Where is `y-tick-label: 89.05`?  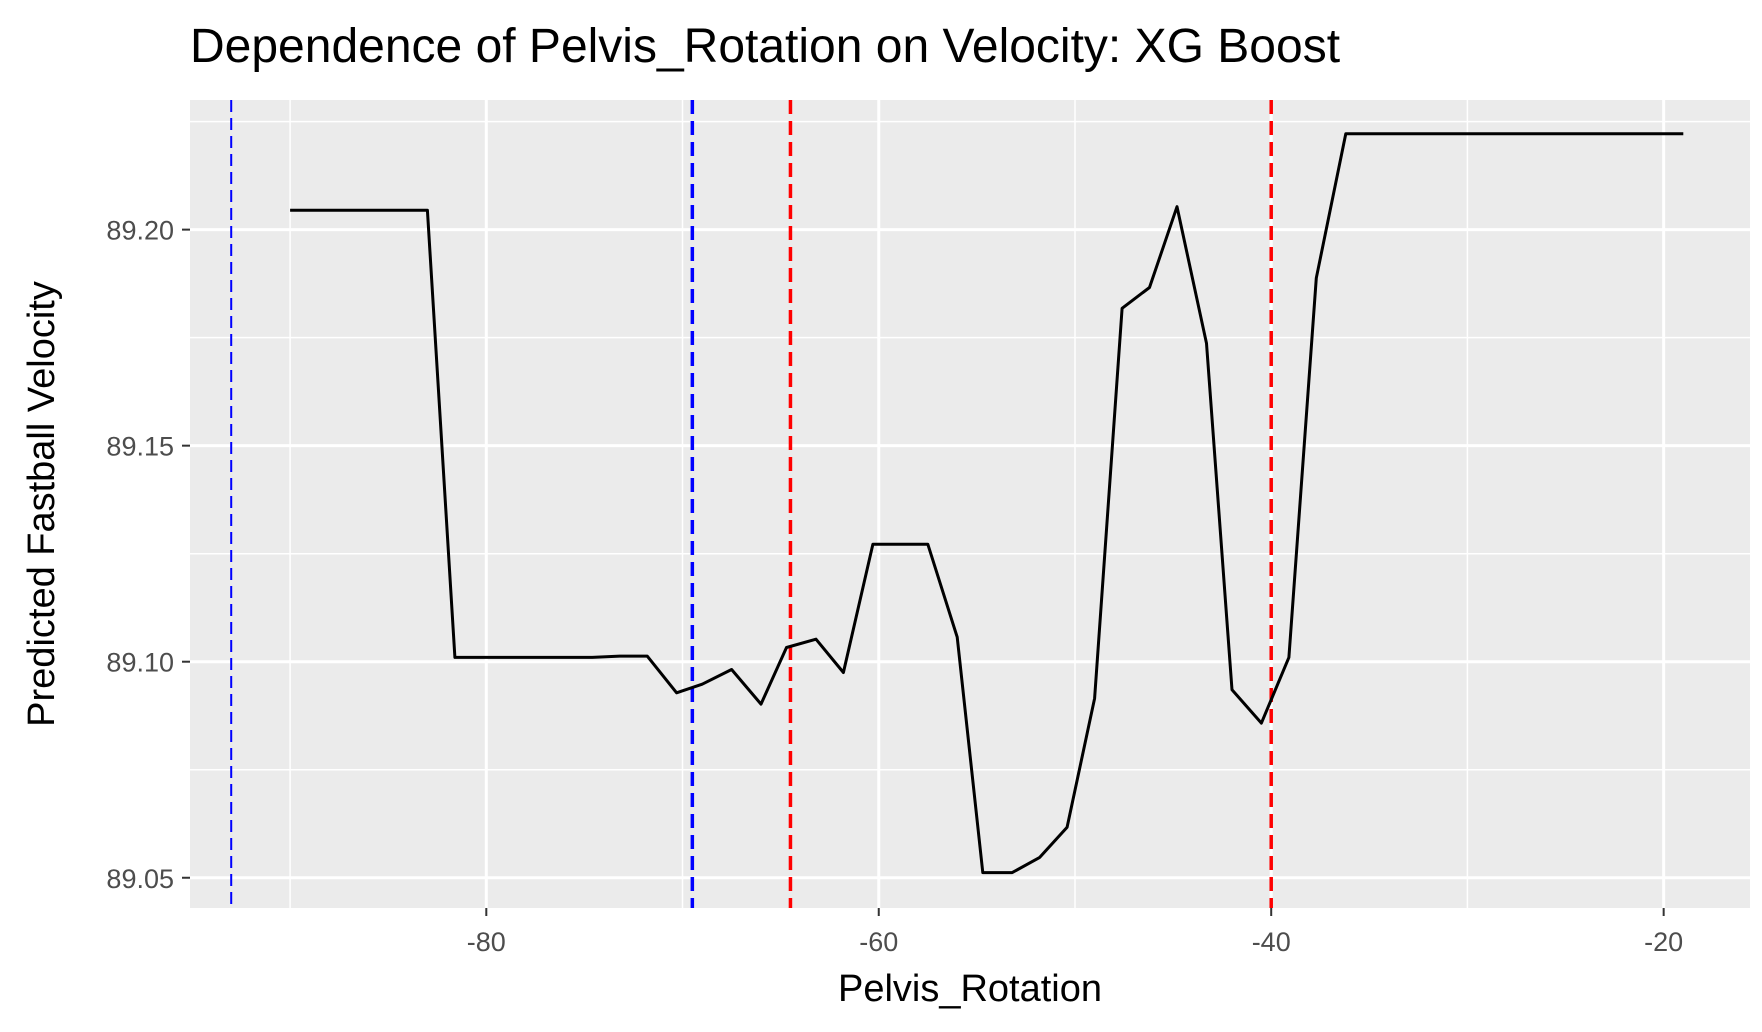 y-tick-label: 89.05 is located at coordinates (140, 879).